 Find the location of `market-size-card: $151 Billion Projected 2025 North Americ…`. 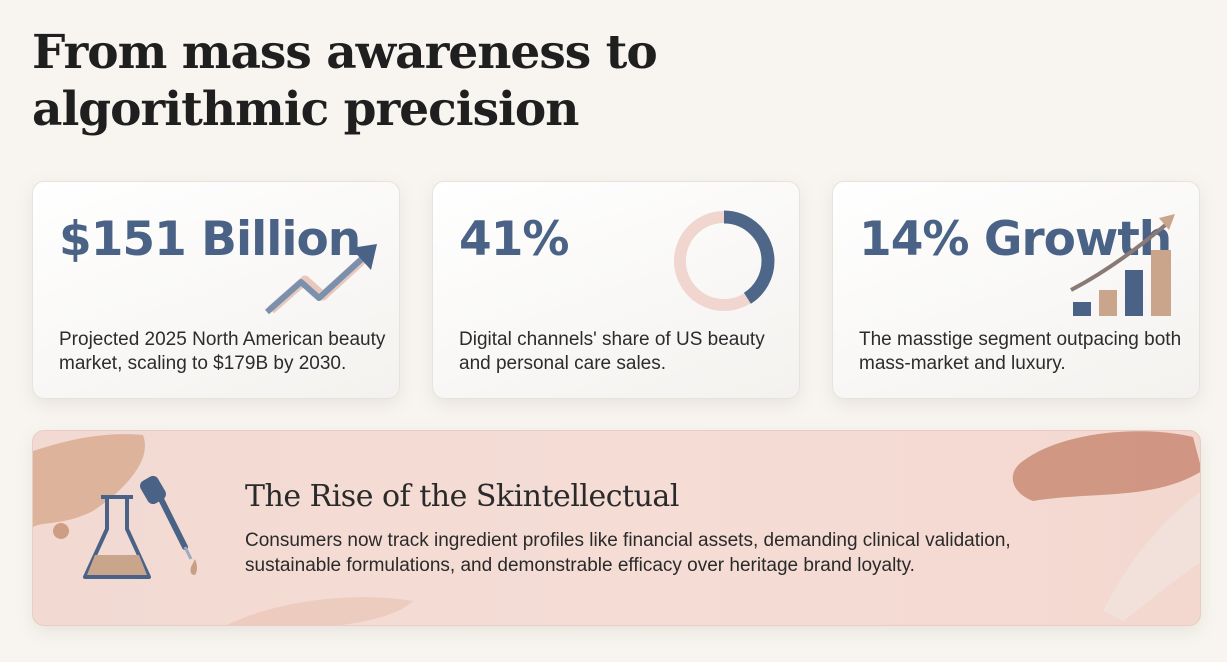

market-size-card: $151 Billion Projected 2025 North Americ… is located at coordinates (216, 290).